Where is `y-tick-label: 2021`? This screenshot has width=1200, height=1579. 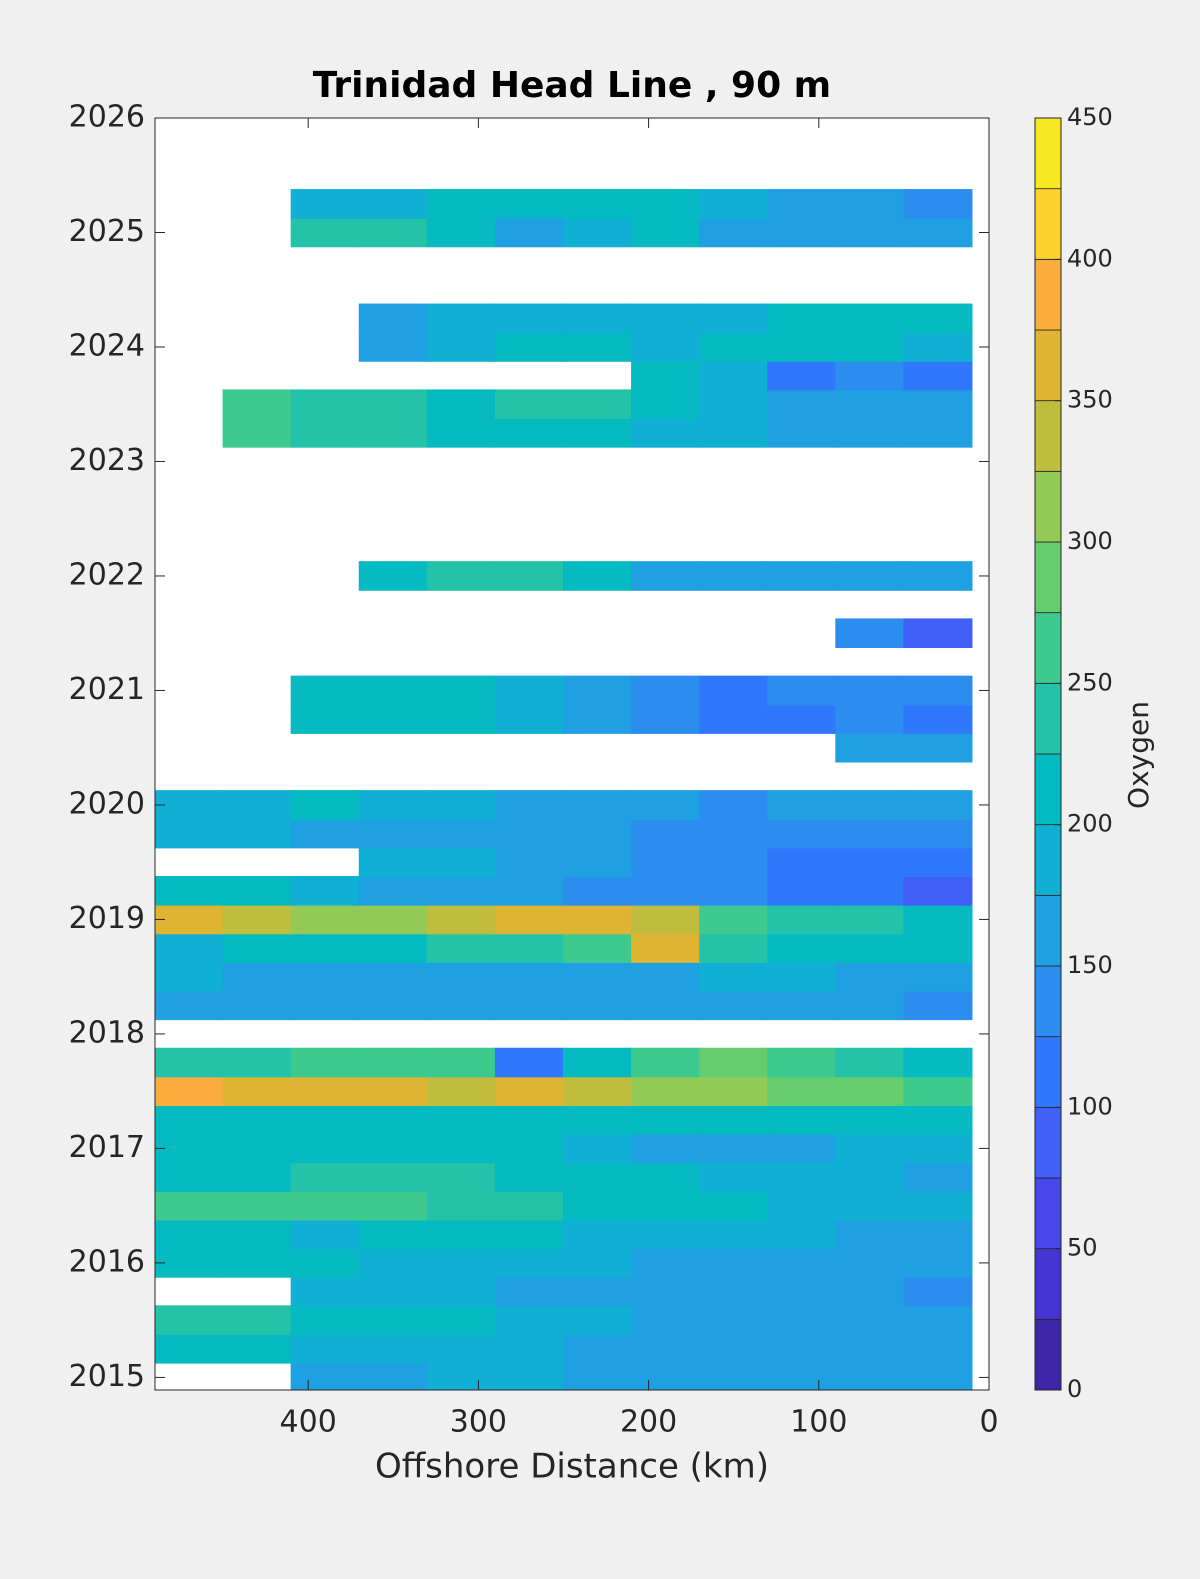 y-tick-label: 2021 is located at coordinates (107, 689).